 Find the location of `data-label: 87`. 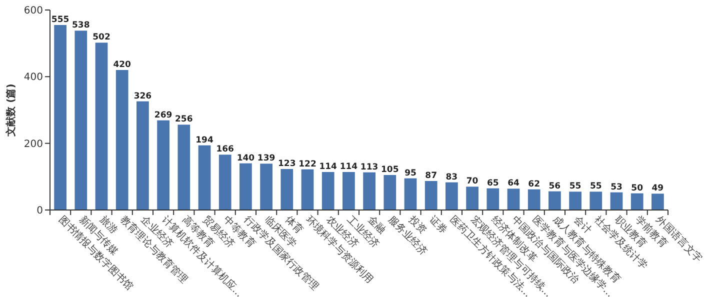

data-label: 87 is located at coordinates (431, 176).